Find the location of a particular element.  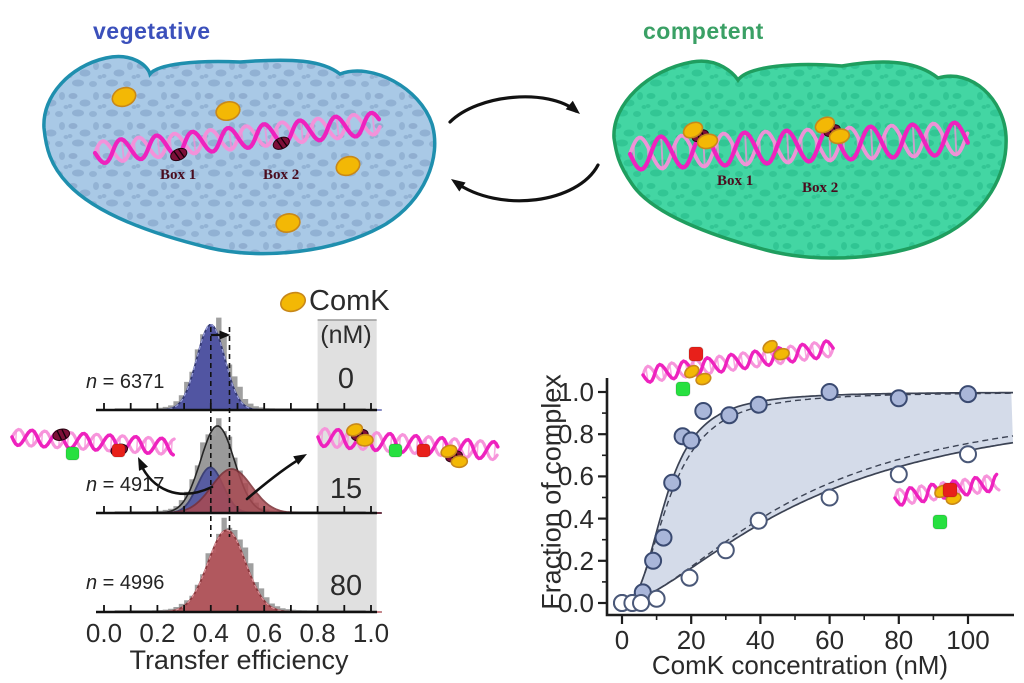

cycle-arrow-bottom is located at coordinates (526, 183).